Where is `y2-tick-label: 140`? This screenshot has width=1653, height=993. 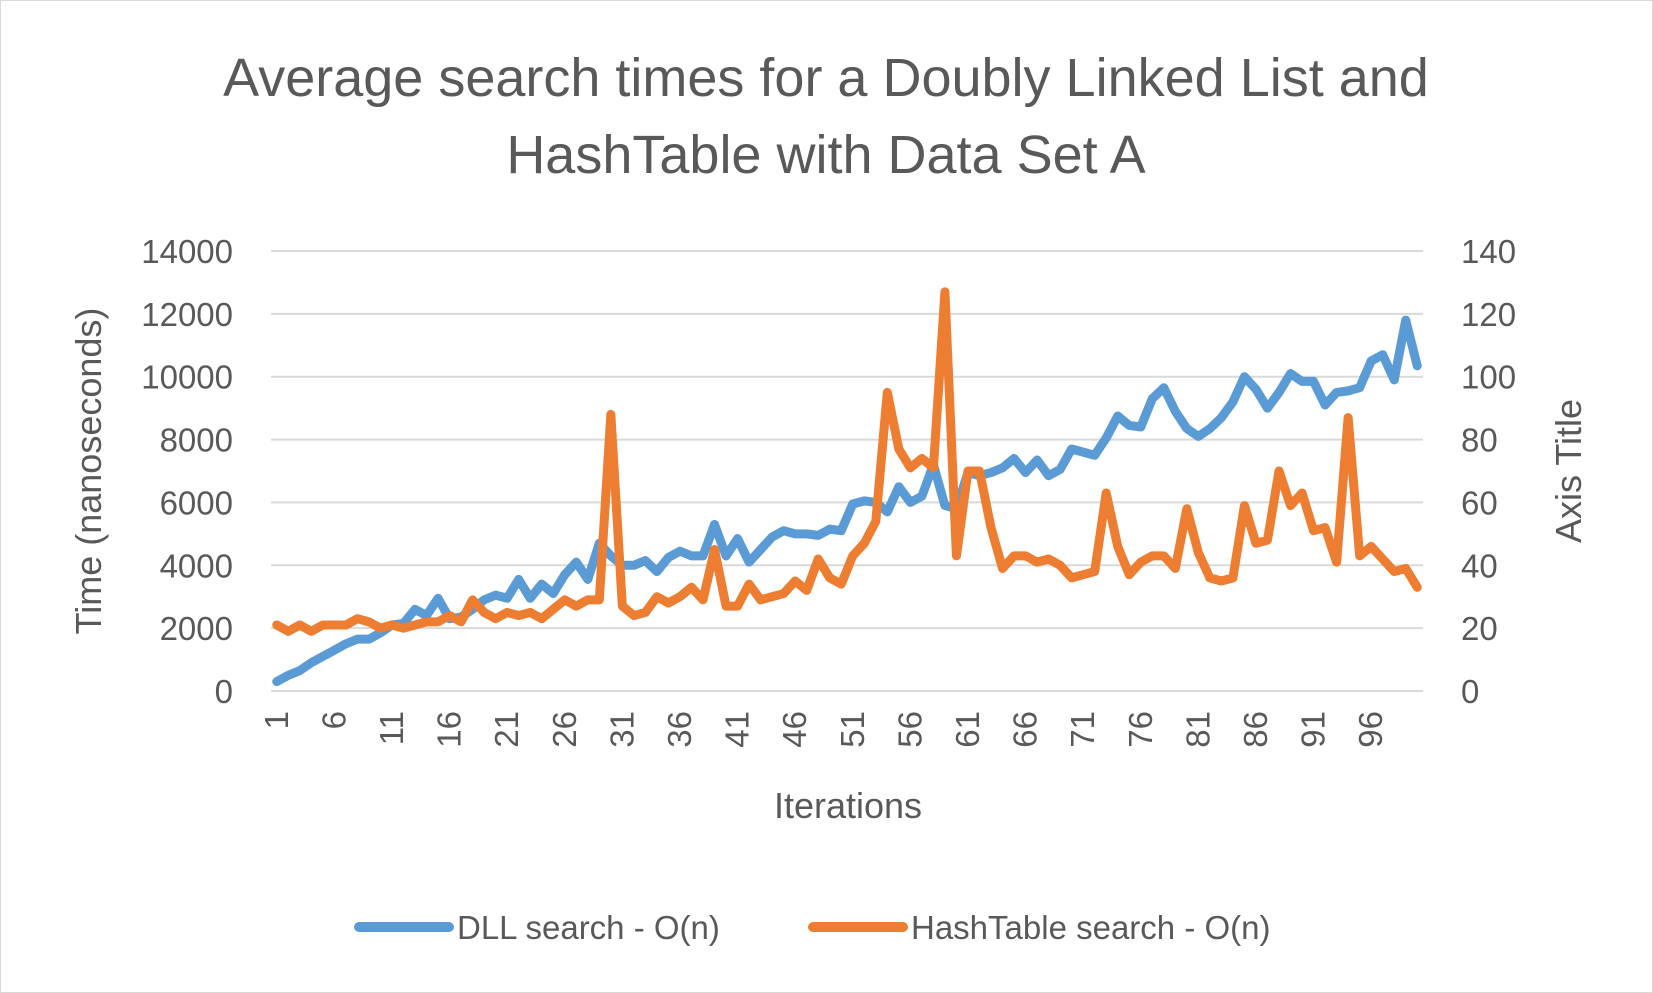 y2-tick-label: 140 is located at coordinates (1488, 251).